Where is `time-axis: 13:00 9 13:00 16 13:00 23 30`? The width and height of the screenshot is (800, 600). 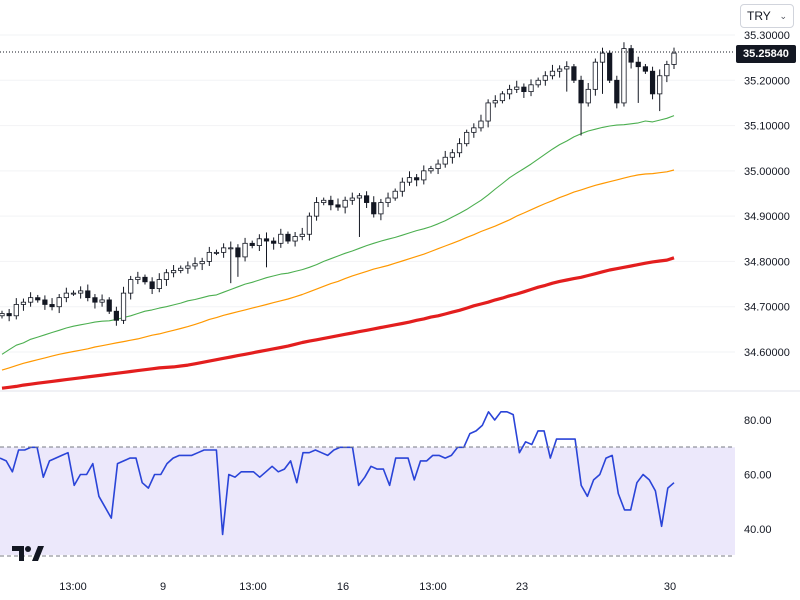 time-axis: 13:00 9 13:00 16 13:00 23 30 is located at coordinates (367, 587).